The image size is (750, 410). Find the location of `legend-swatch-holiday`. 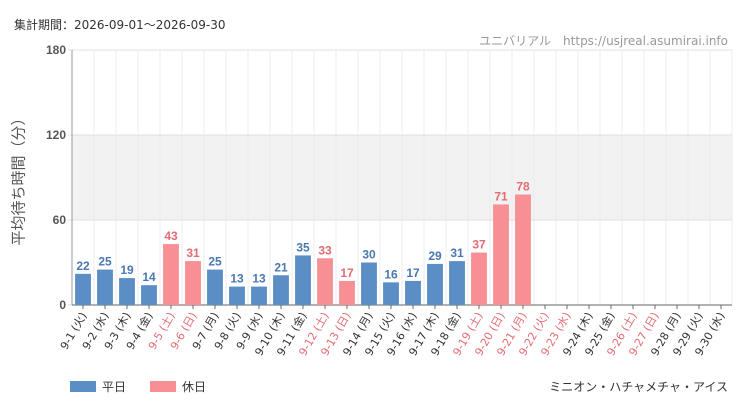

legend-swatch-holiday is located at coordinates (163, 386).